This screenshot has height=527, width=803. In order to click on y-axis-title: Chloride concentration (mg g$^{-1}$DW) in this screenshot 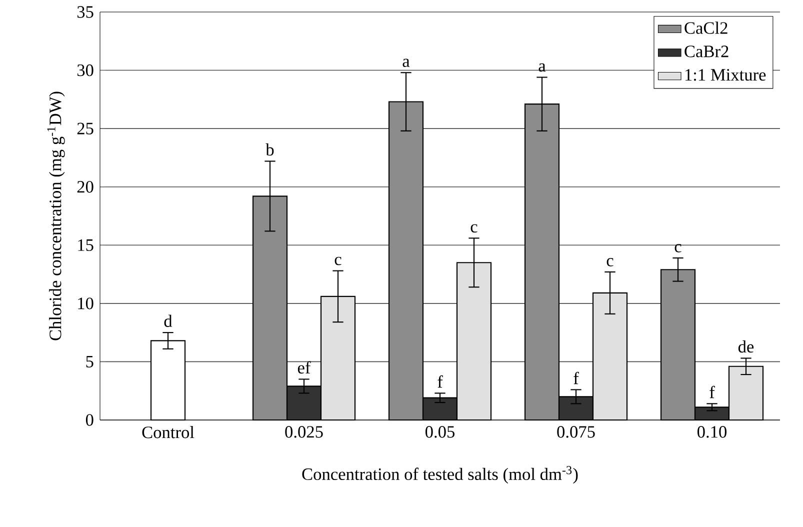, I will do `click(56, 216)`.